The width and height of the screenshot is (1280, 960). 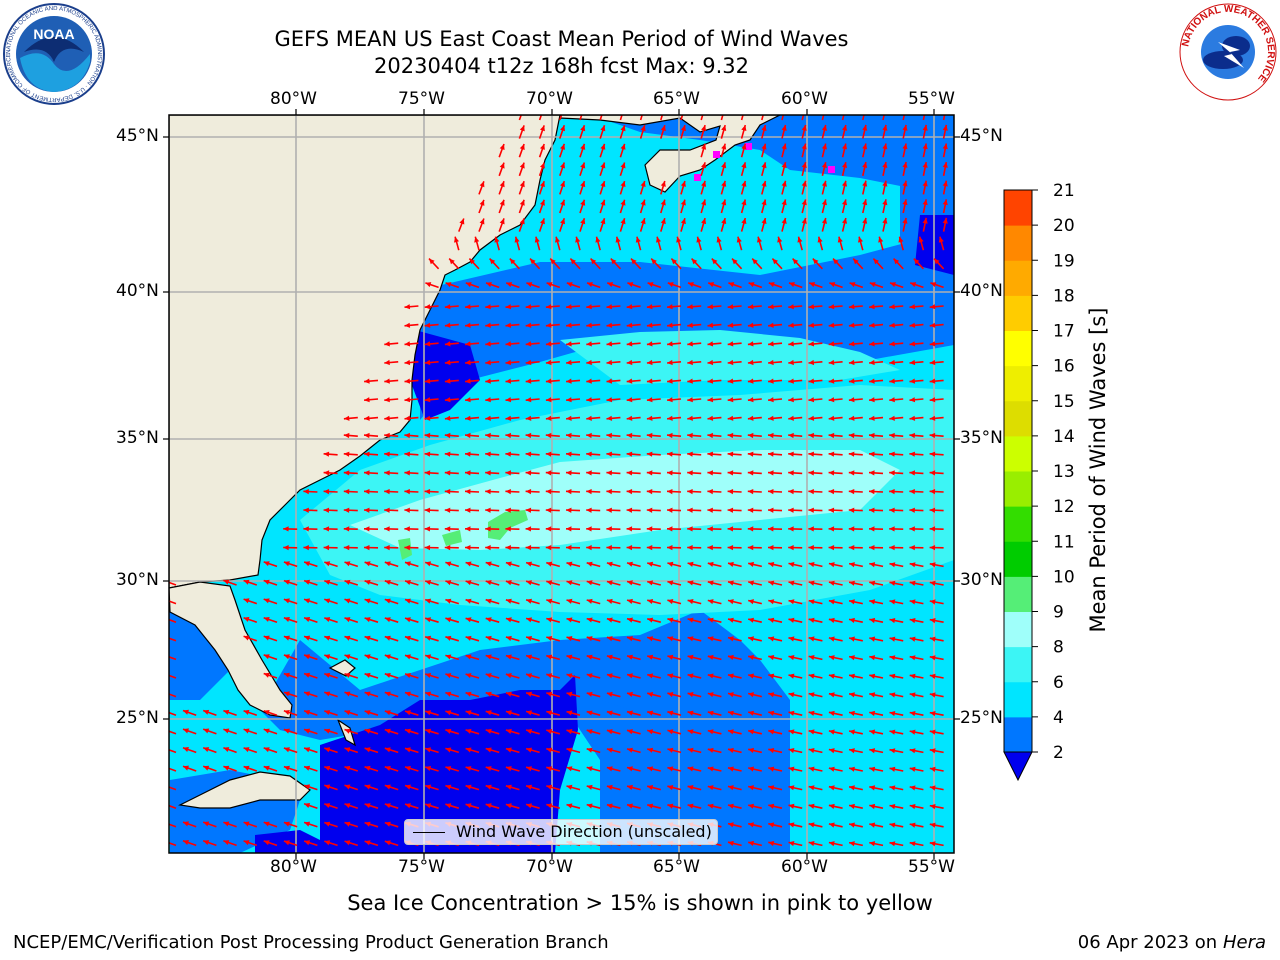 I want to click on wind-arrow-shaft, so click(x=662, y=118).